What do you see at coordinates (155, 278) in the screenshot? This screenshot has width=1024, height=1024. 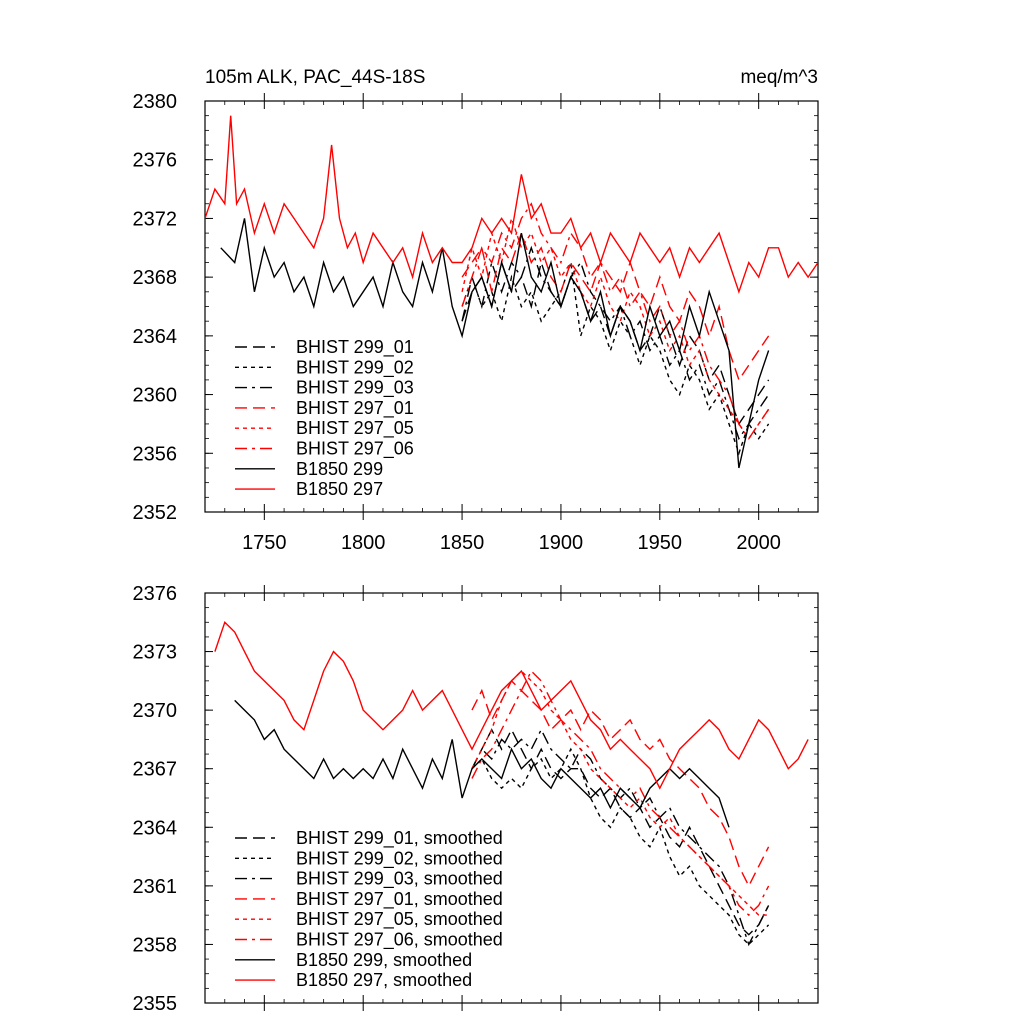 I see `y-tick-label: 2368` at bounding box center [155, 278].